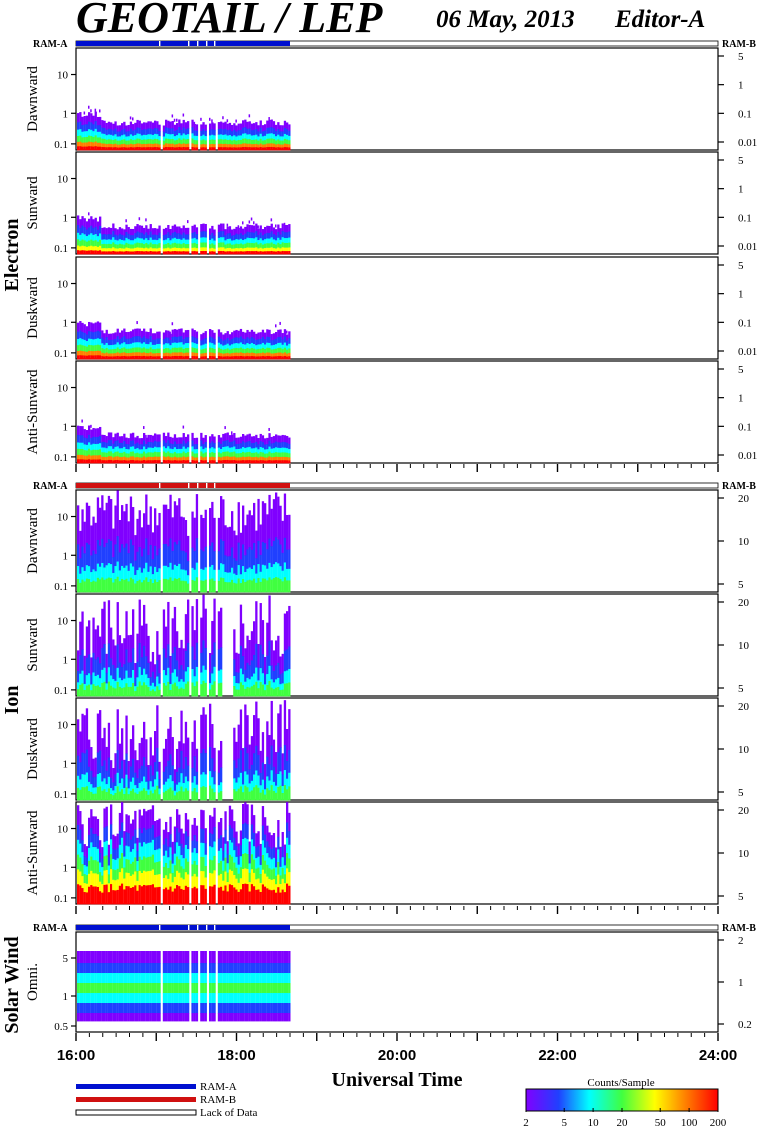 This screenshot has height=1128, width=762. I want to click on colorbar, so click(622, 1100).